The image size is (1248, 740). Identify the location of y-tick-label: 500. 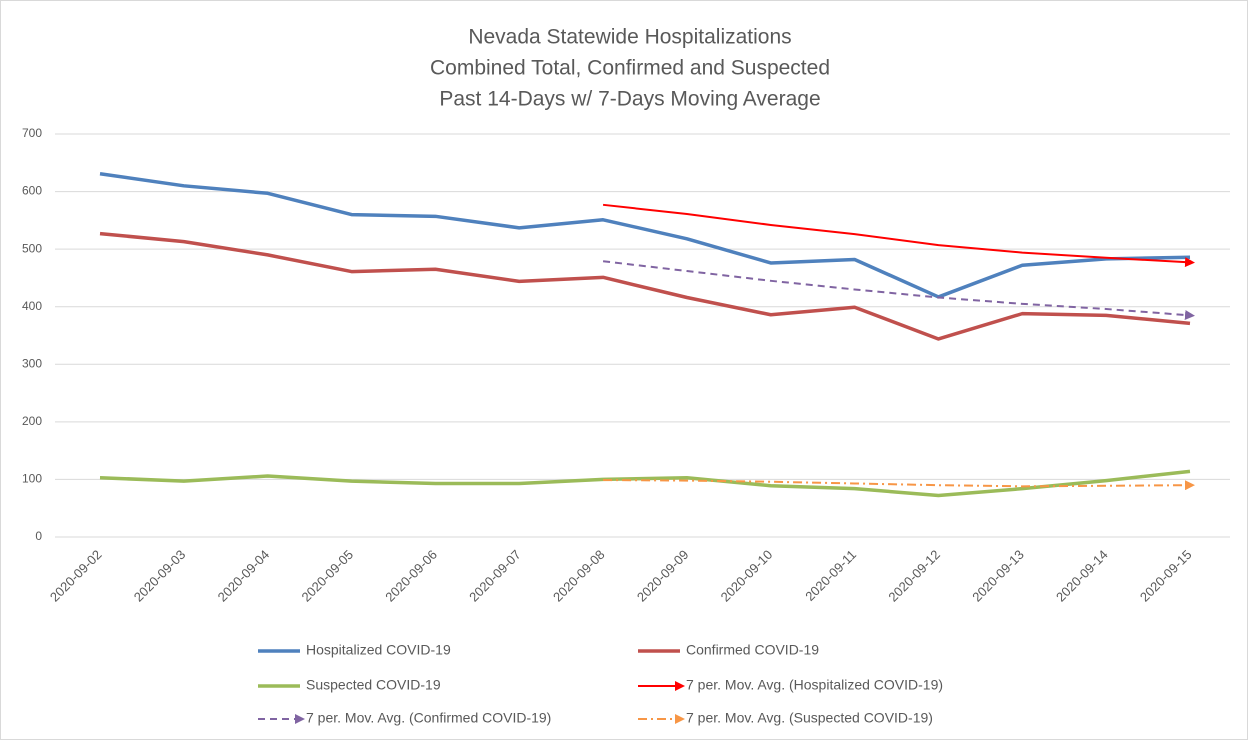
(32, 248).